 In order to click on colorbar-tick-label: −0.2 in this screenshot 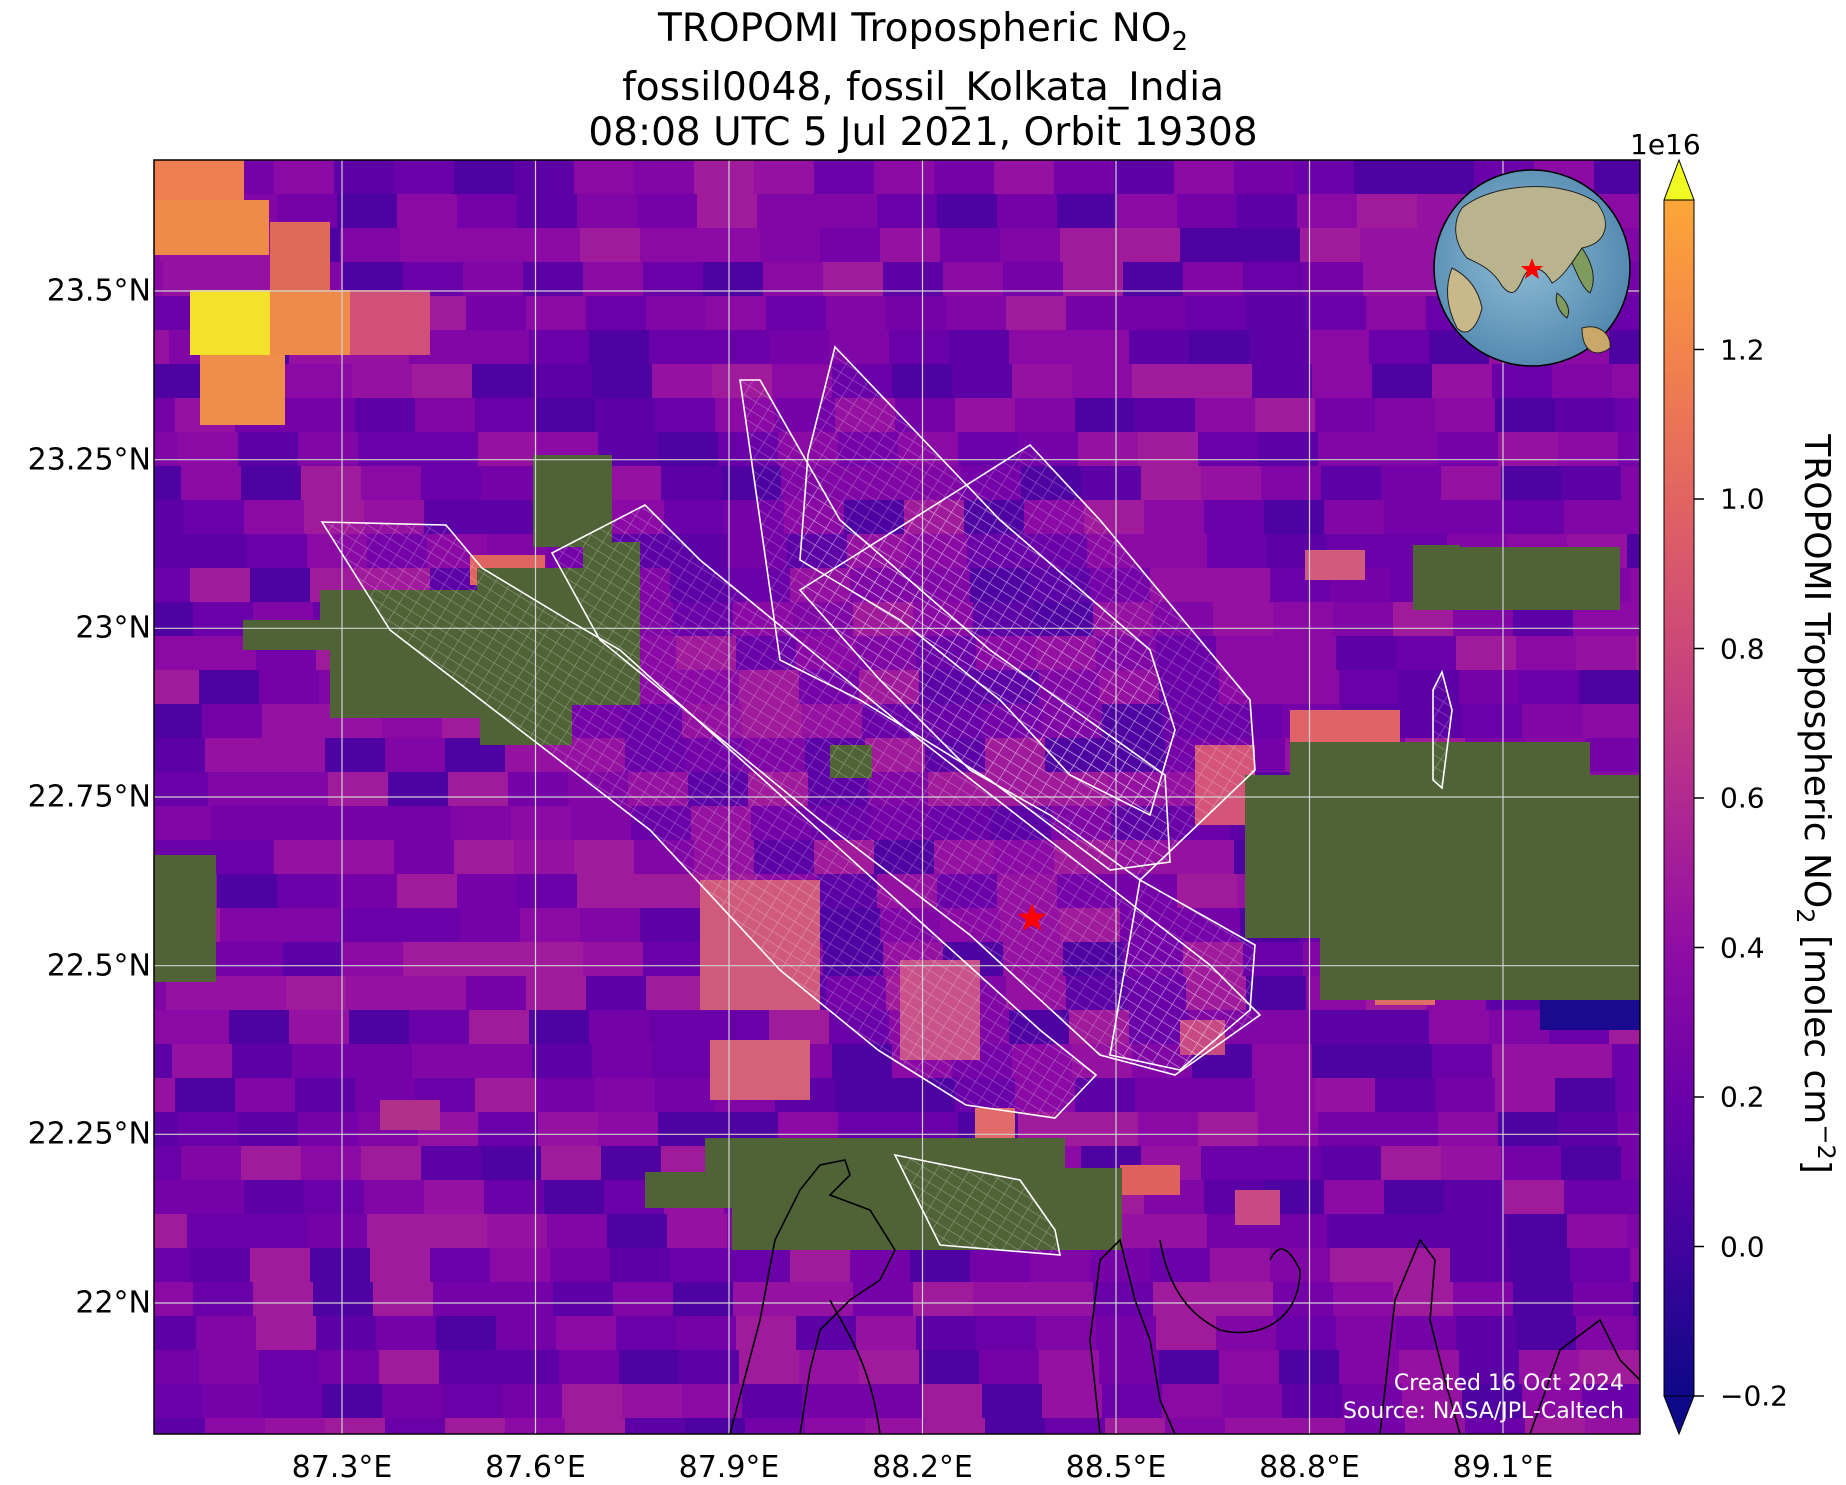, I will do `click(1754, 1396)`.